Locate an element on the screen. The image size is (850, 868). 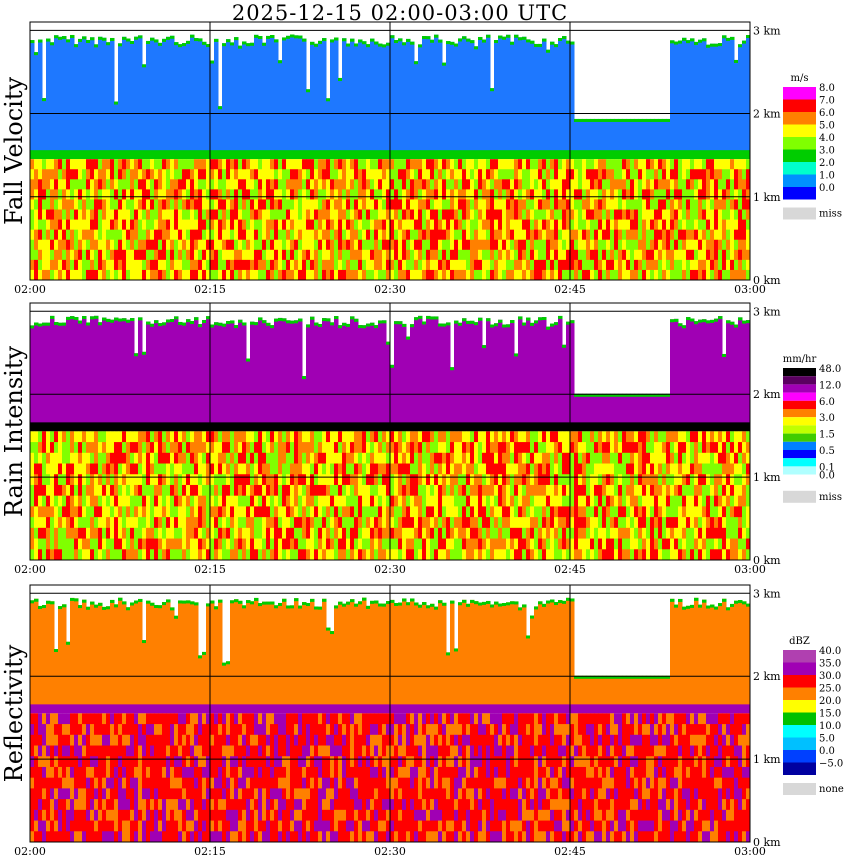
upper-cell is located at coordinates (648, 137).